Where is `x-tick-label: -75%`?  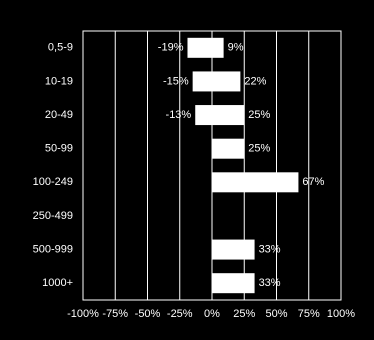 x-tick-label: -75% is located at coordinates (115, 314).